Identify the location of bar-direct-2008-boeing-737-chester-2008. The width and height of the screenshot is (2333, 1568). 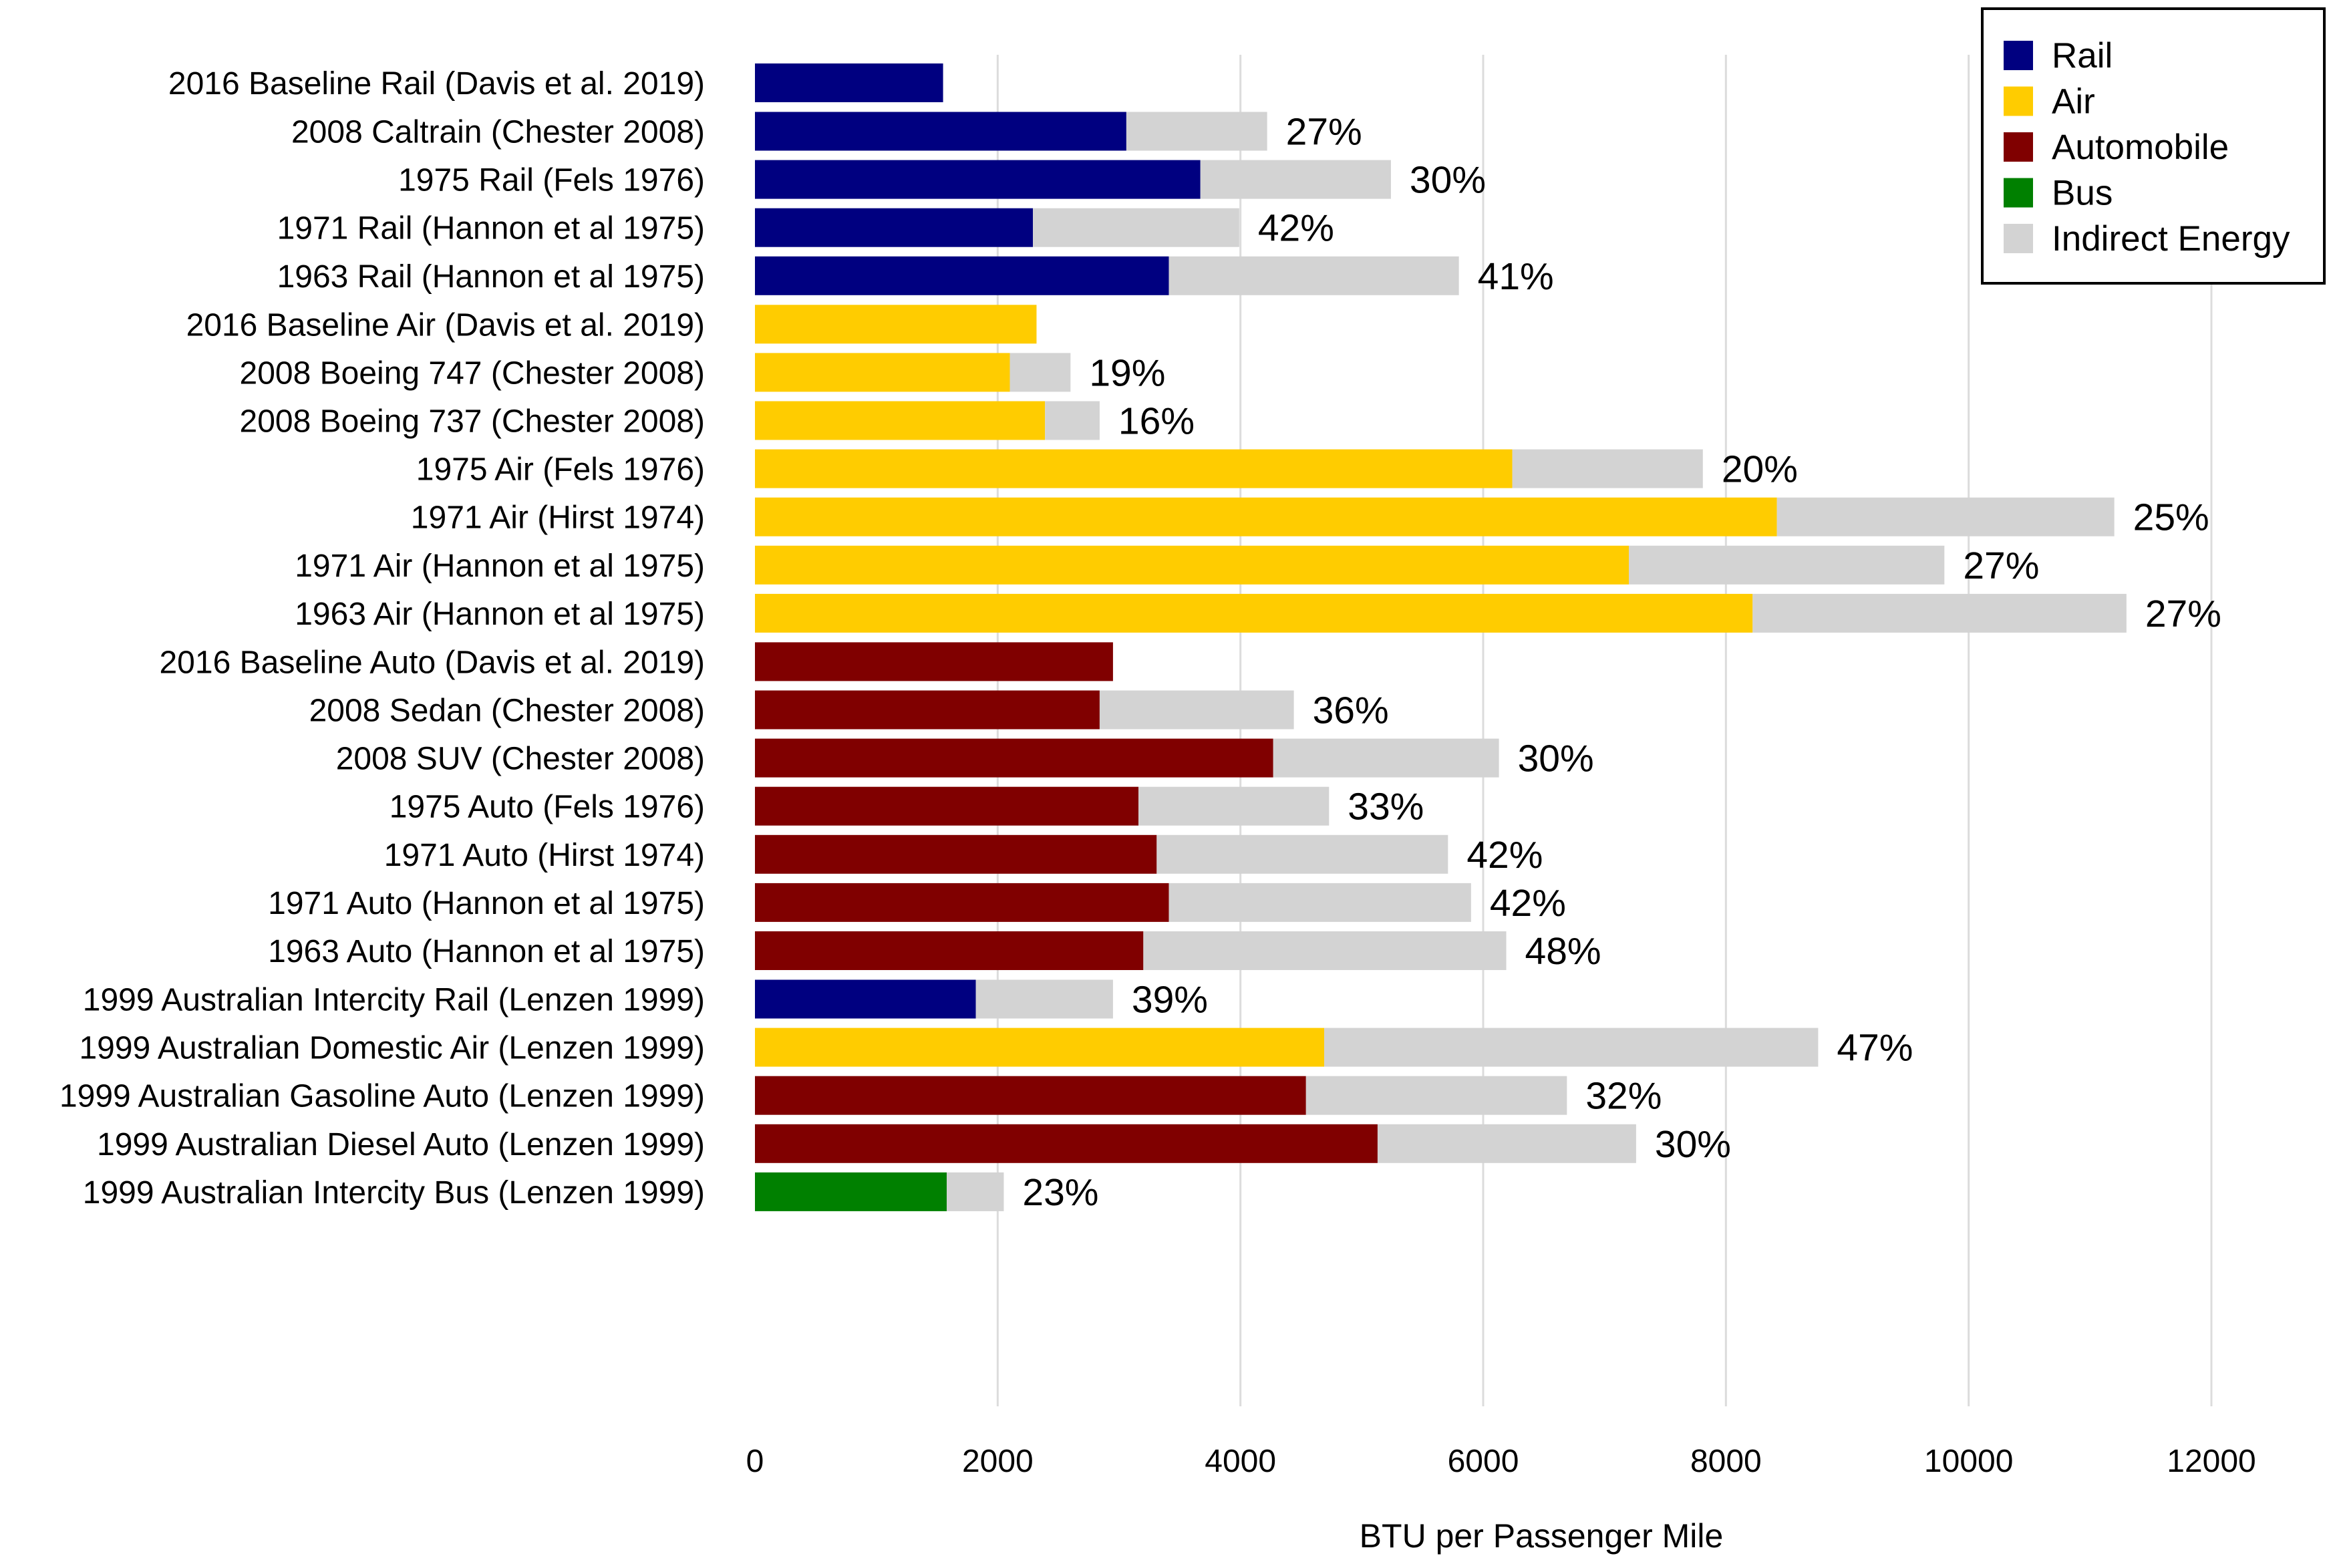
(900, 420).